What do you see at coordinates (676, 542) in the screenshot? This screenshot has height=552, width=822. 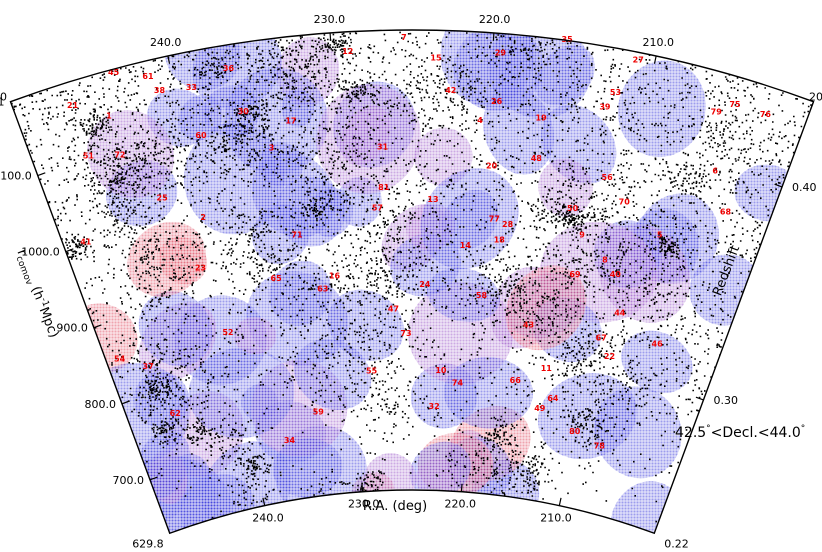 I see `redshift-tick-label: 0.22` at bounding box center [676, 542].